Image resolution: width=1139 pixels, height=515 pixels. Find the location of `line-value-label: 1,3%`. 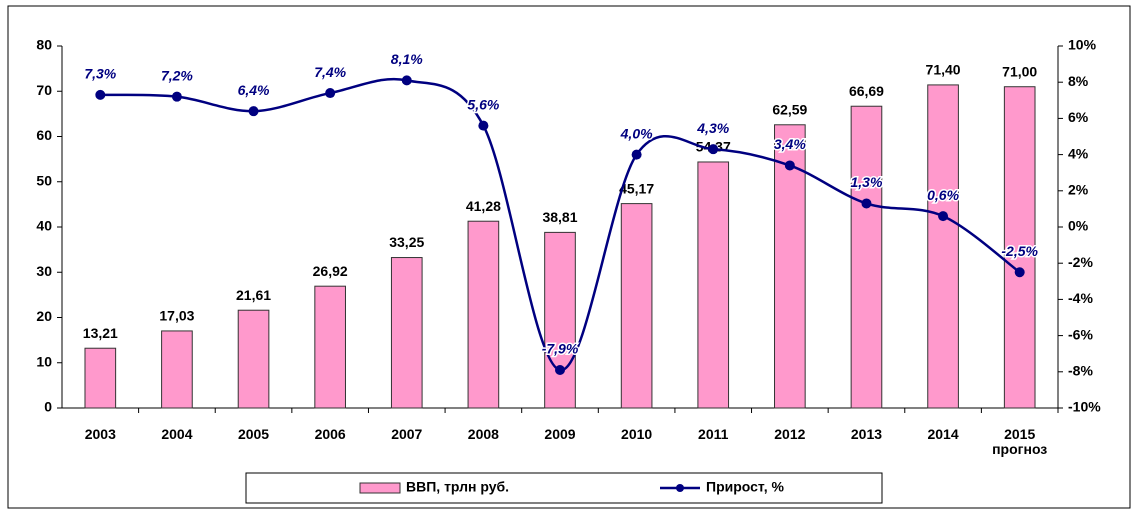

line-value-label: 1,3% is located at coordinates (867, 182).